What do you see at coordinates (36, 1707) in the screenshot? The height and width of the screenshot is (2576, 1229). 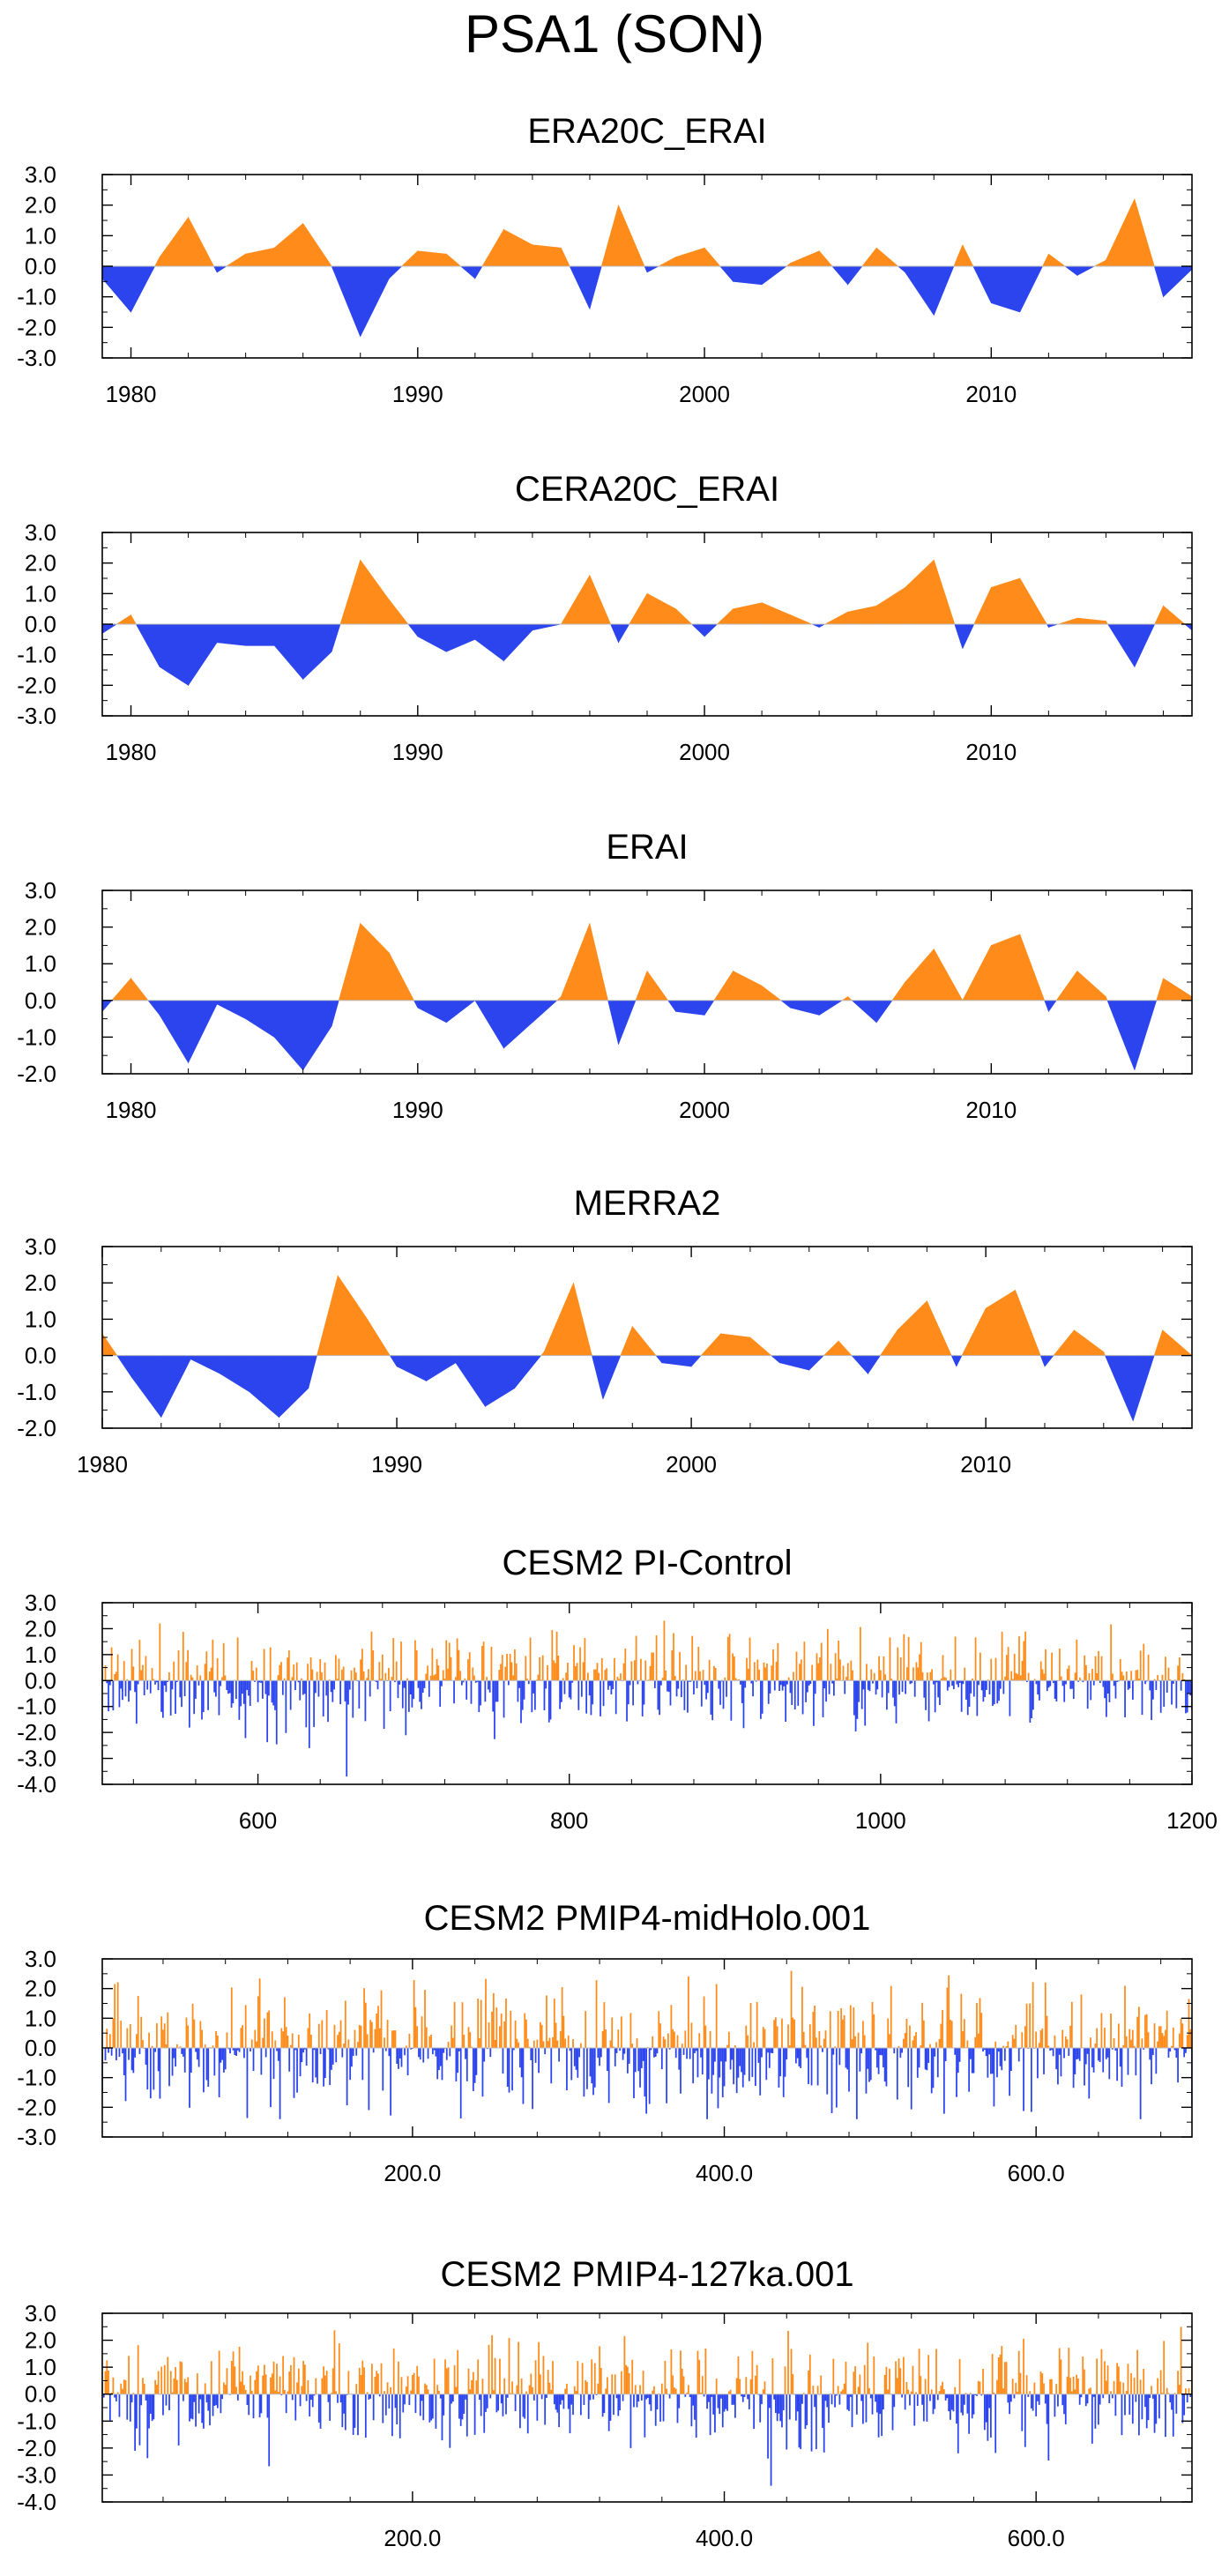 I see `y-tick-label: -1.0` at bounding box center [36, 1707].